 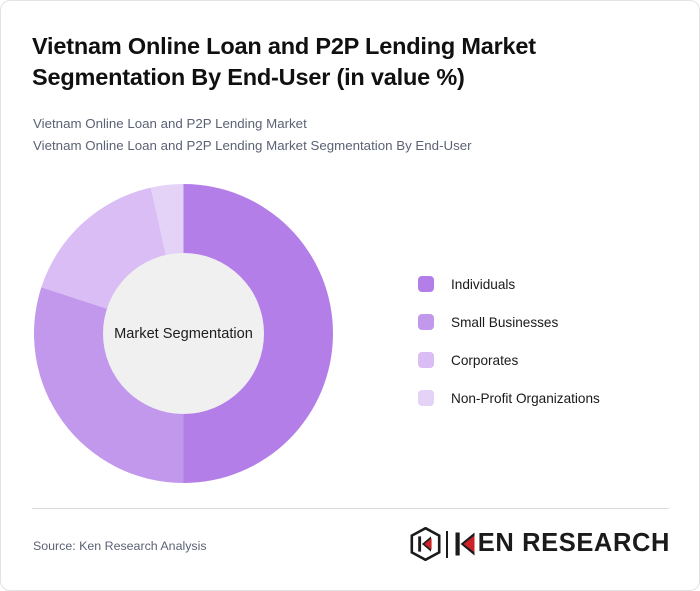 I want to click on legend-item-non-profit-organizations: Non-Profit Organizations, so click(x=545, y=398).